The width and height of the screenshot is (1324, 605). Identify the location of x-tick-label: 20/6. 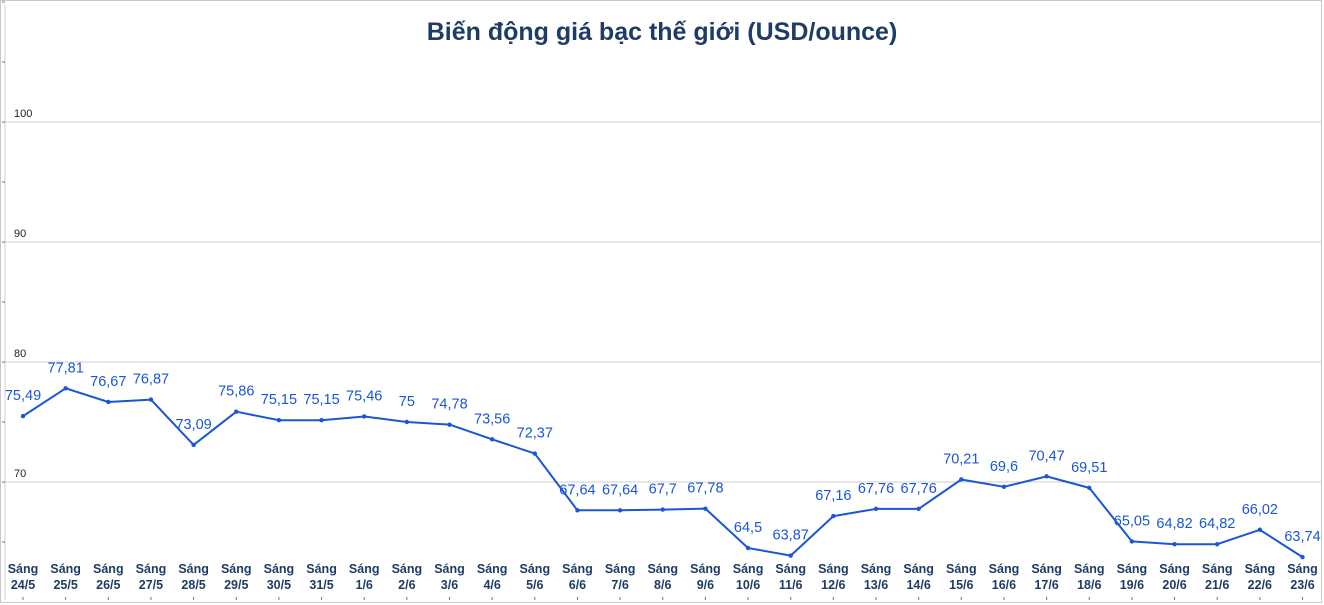
(1174, 585).